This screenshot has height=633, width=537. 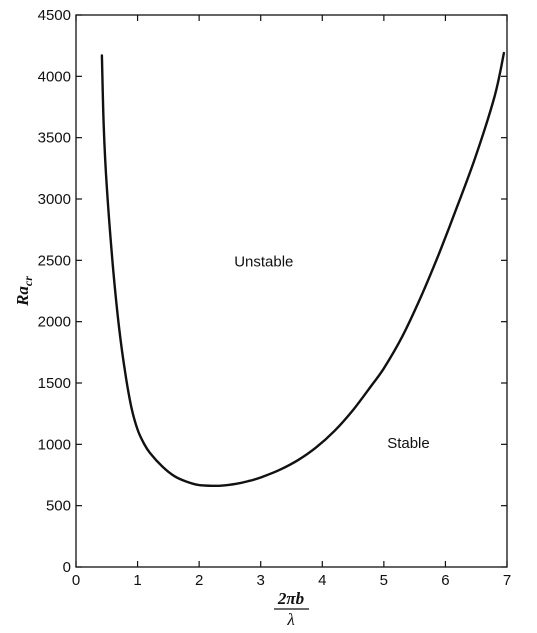 I want to click on x-tick-label: 4, so click(x=322, y=580).